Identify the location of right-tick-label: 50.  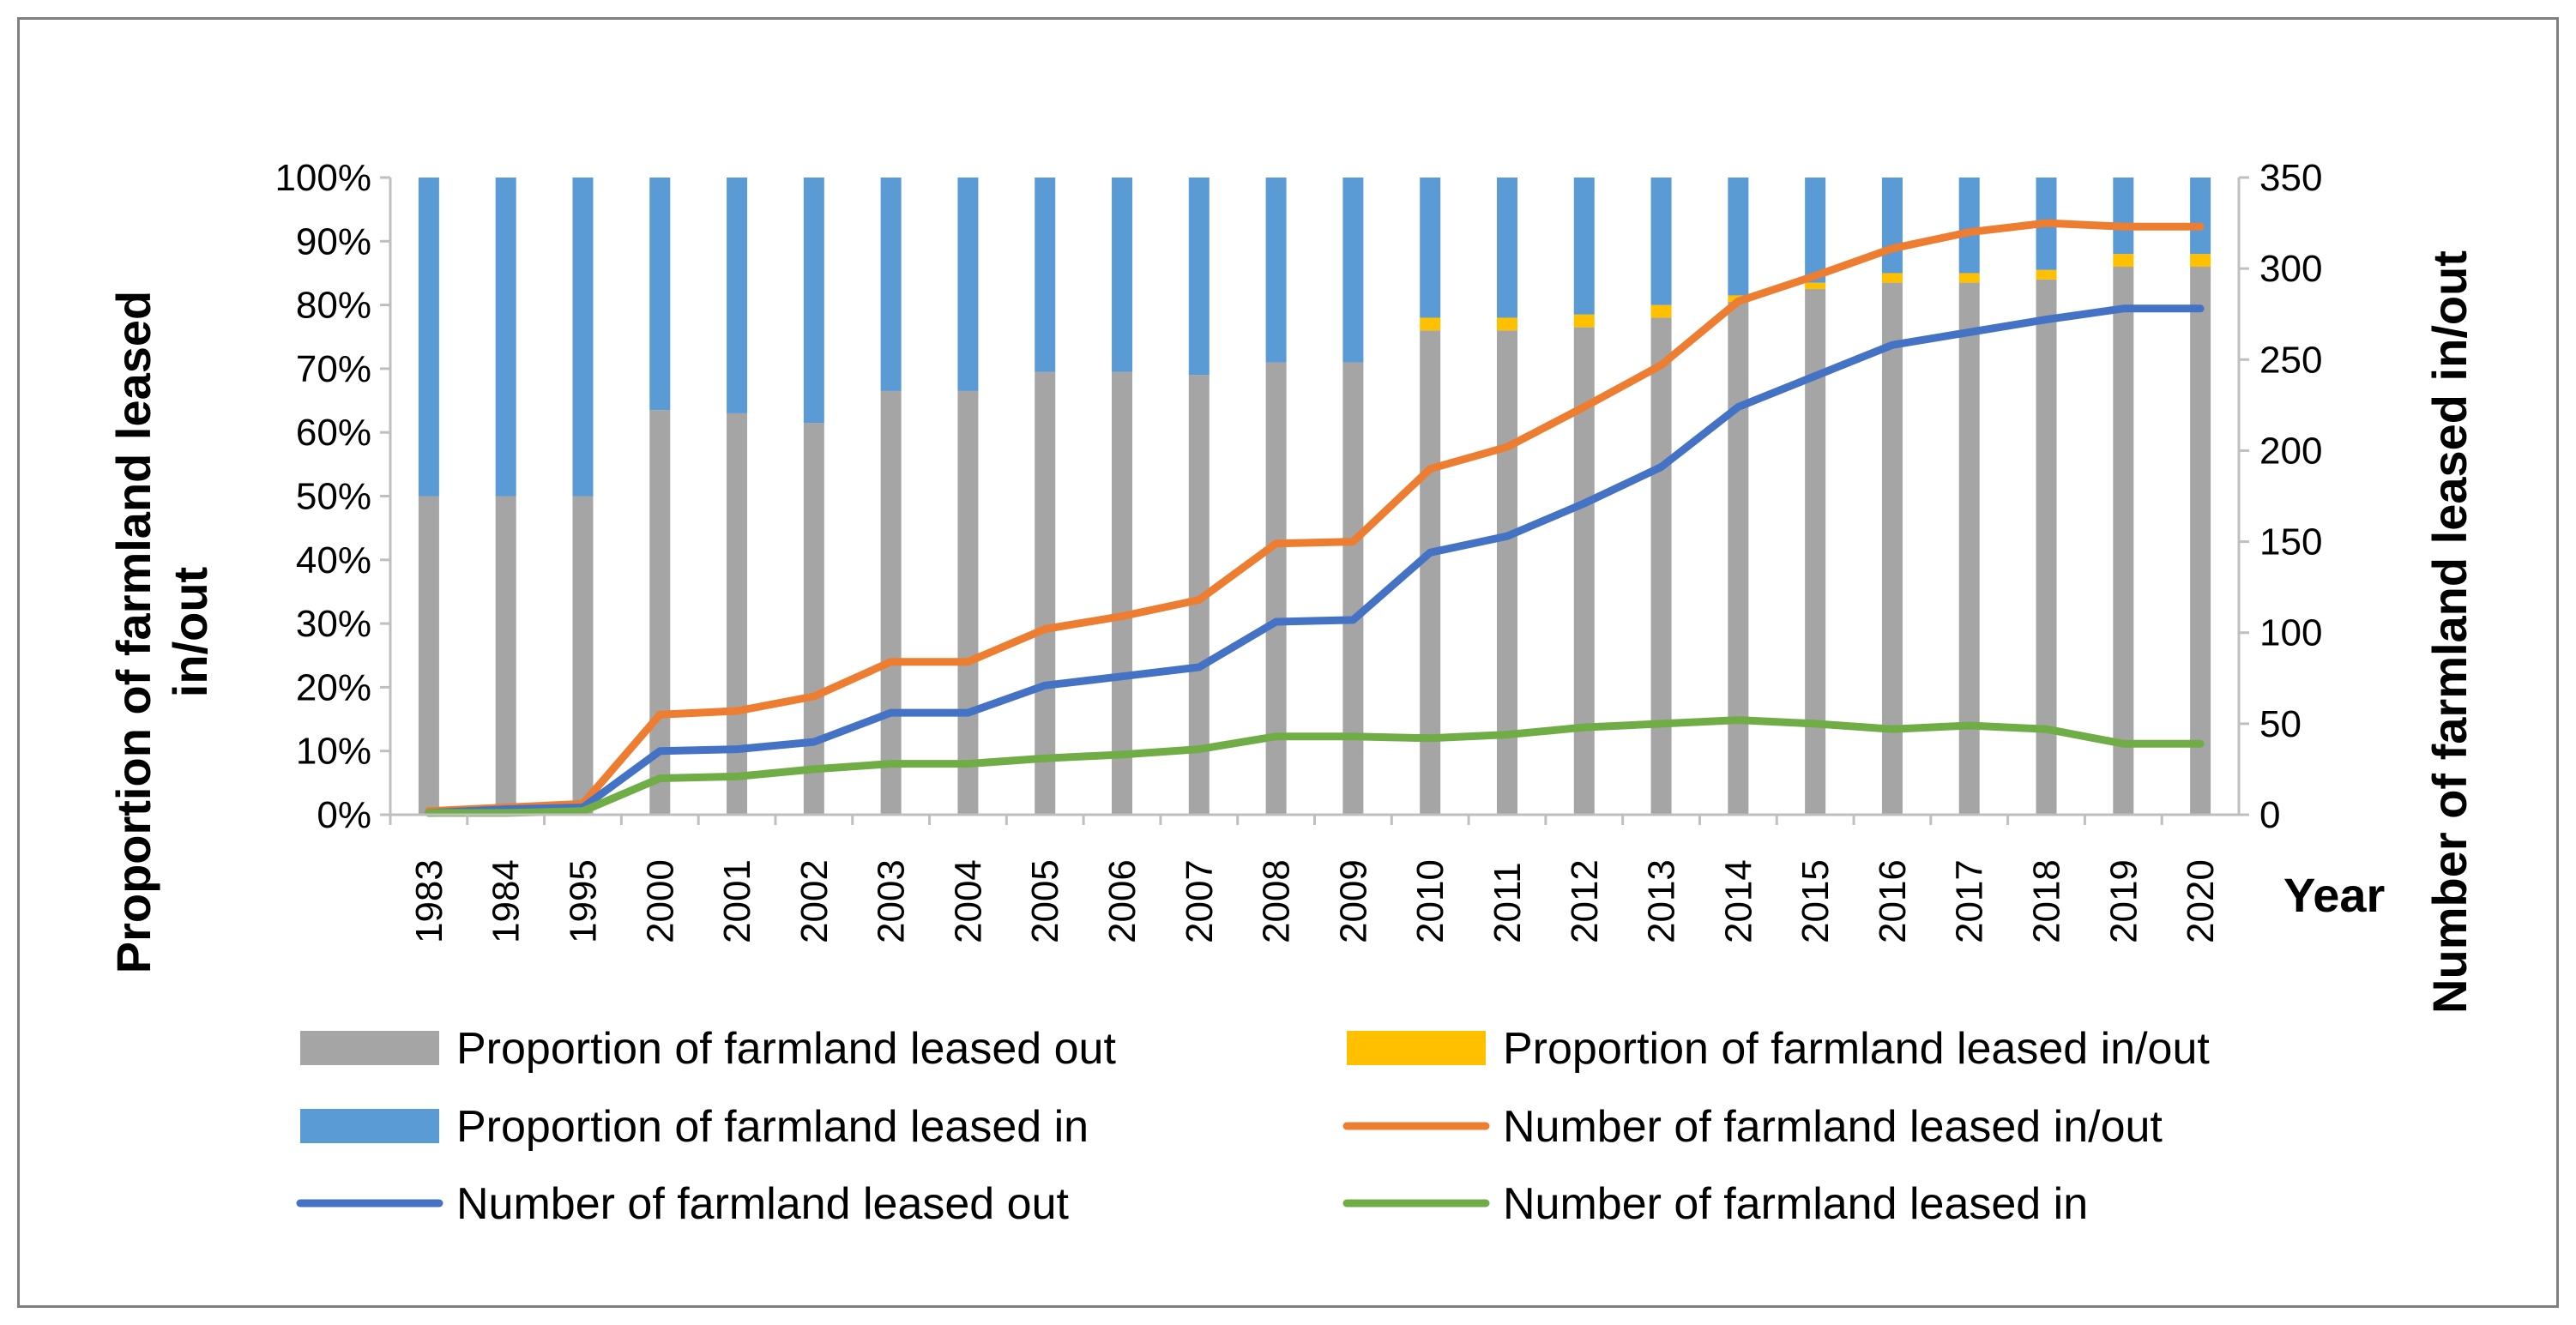
(2280, 724).